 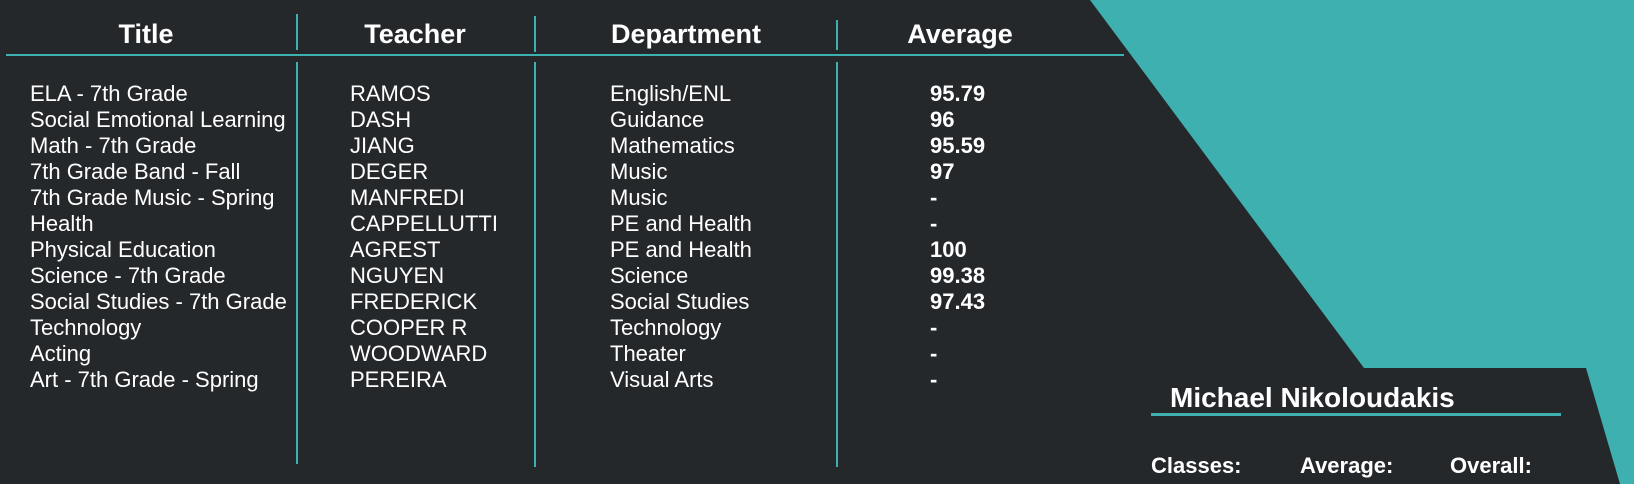 I want to click on teacher-name: CAPPELLUTTI, so click(x=424, y=223).